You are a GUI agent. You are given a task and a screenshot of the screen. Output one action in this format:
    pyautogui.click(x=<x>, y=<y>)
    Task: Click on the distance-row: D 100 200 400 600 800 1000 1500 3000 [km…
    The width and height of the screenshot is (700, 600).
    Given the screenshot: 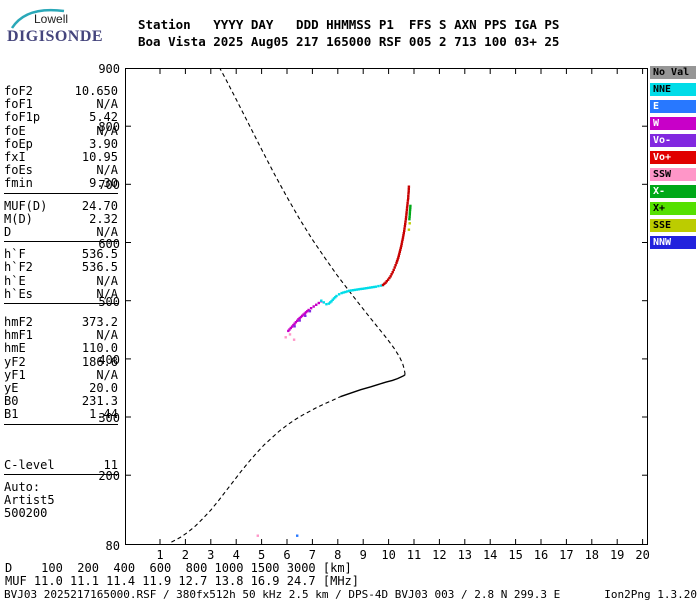 What is the action you would take?
    pyautogui.click(x=178, y=568)
    